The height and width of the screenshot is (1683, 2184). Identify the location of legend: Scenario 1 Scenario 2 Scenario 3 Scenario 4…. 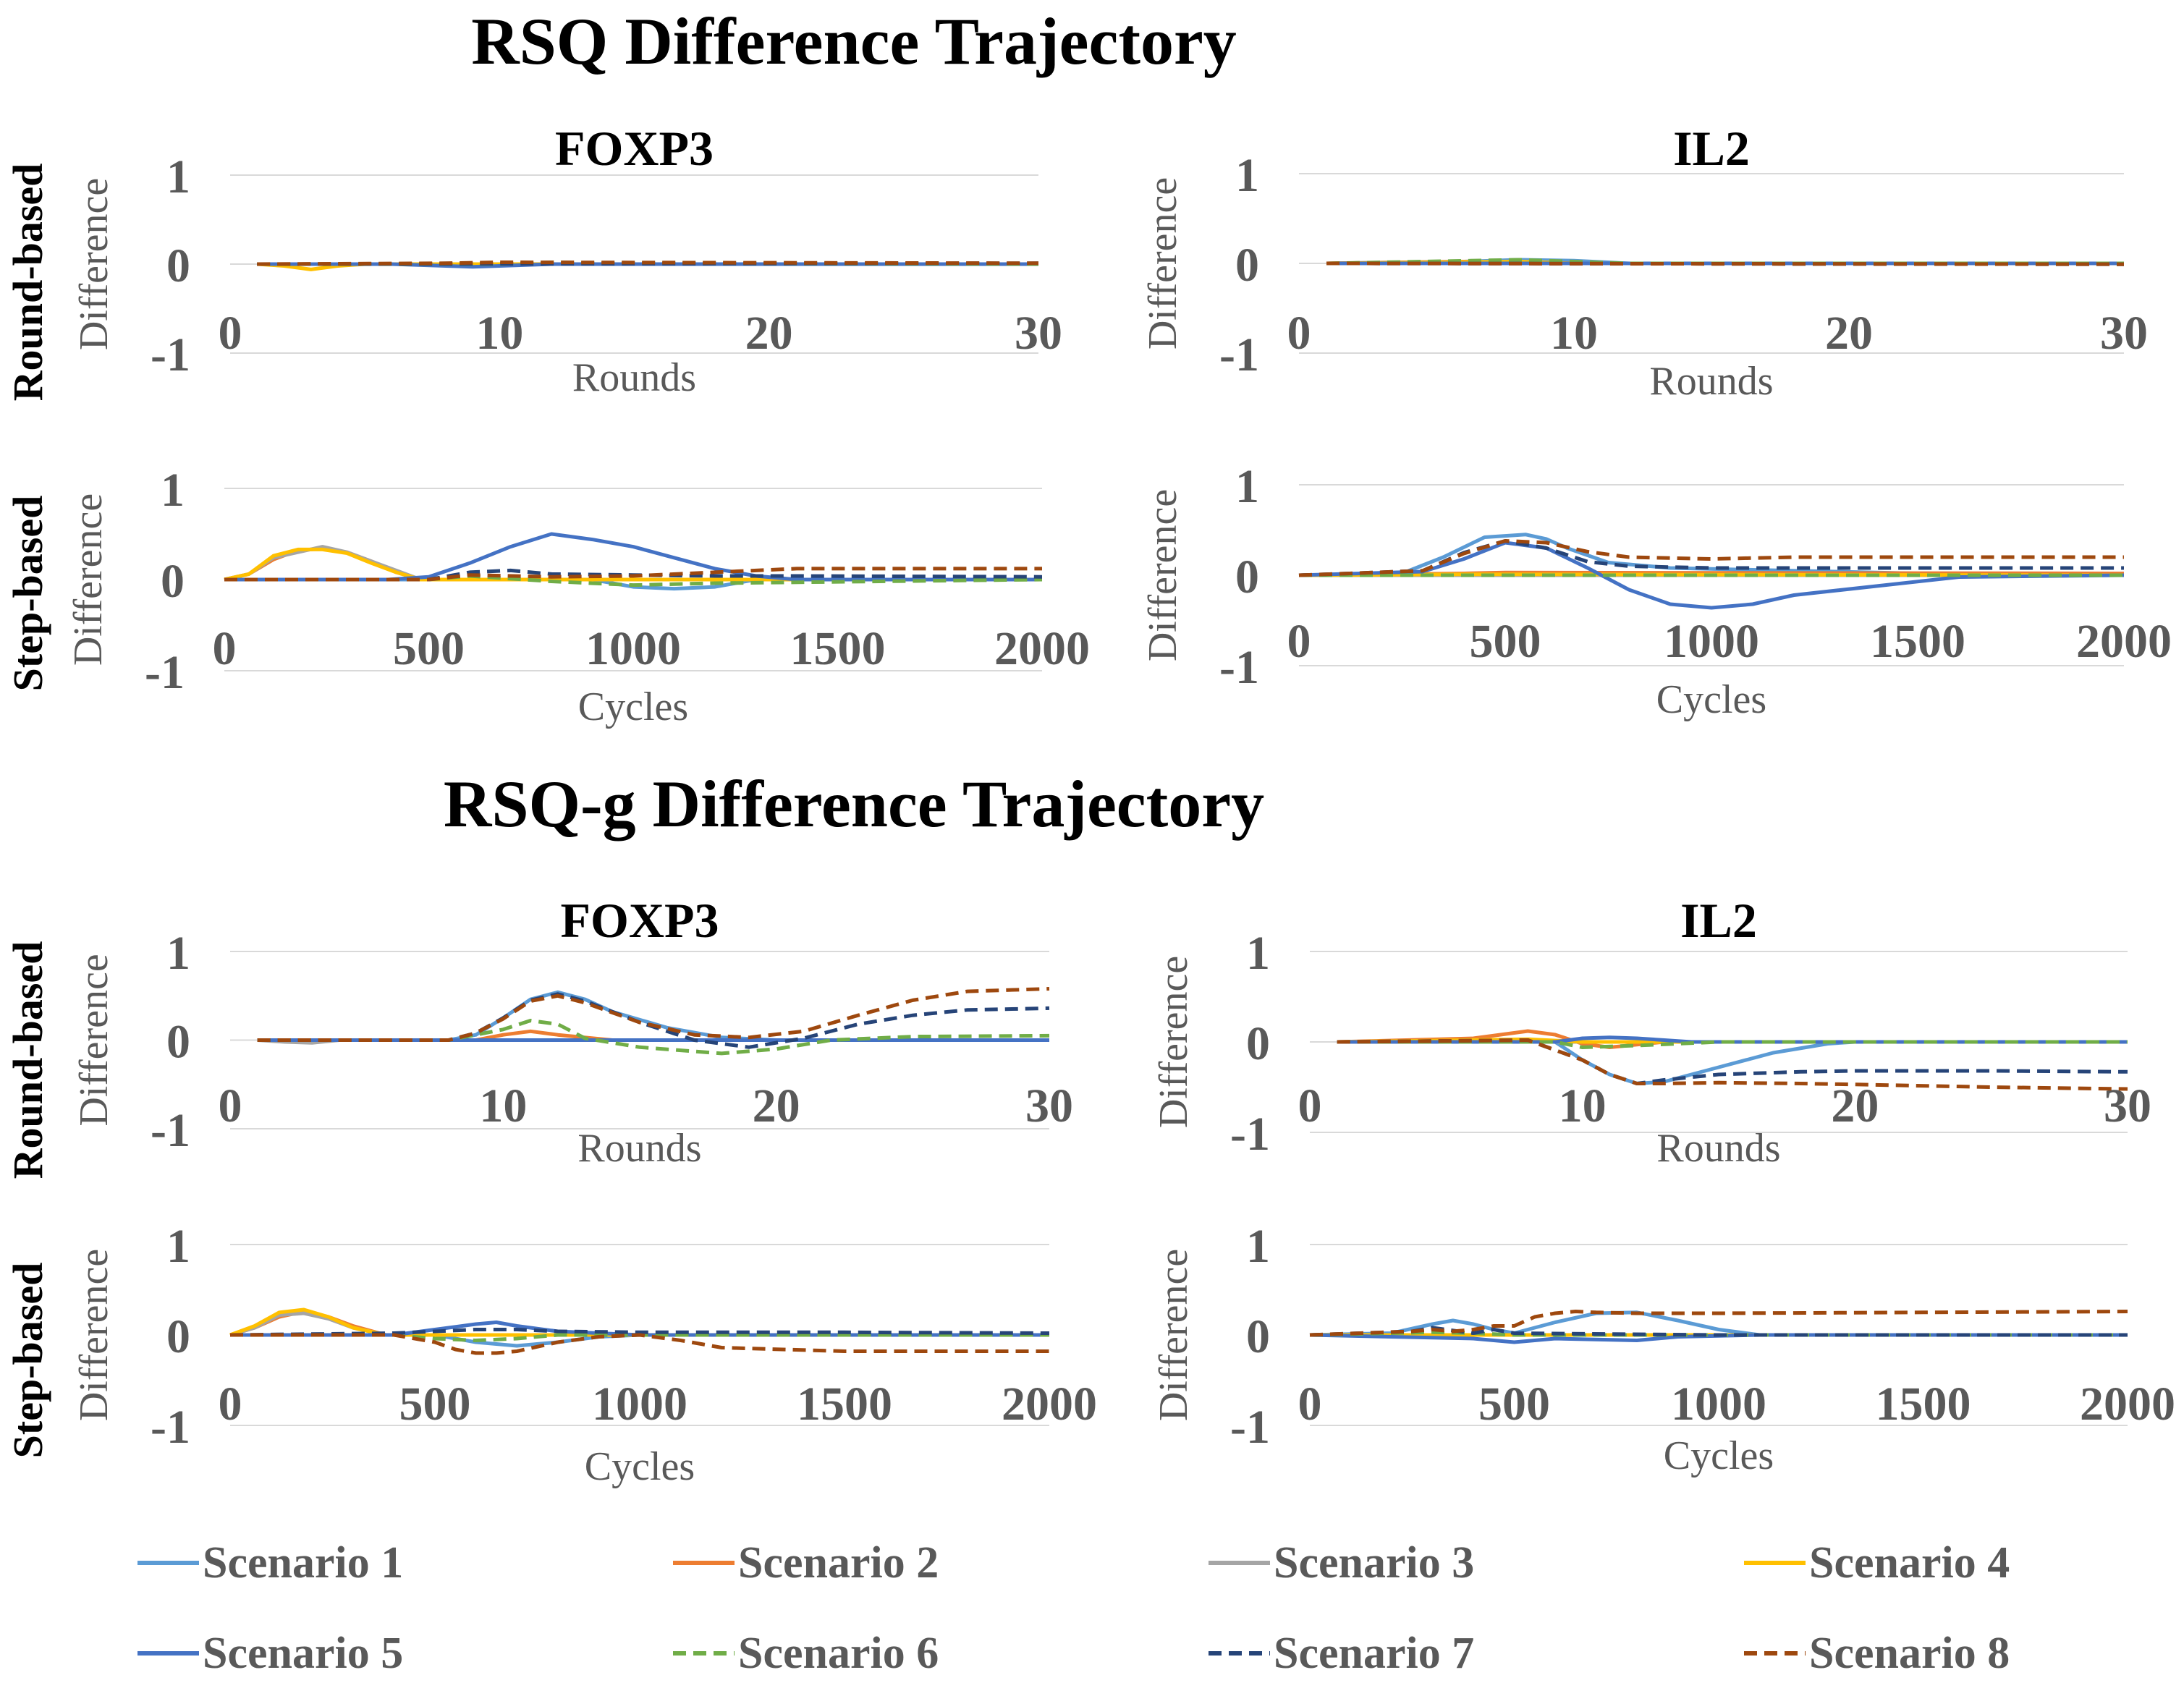
(1073, 1608).